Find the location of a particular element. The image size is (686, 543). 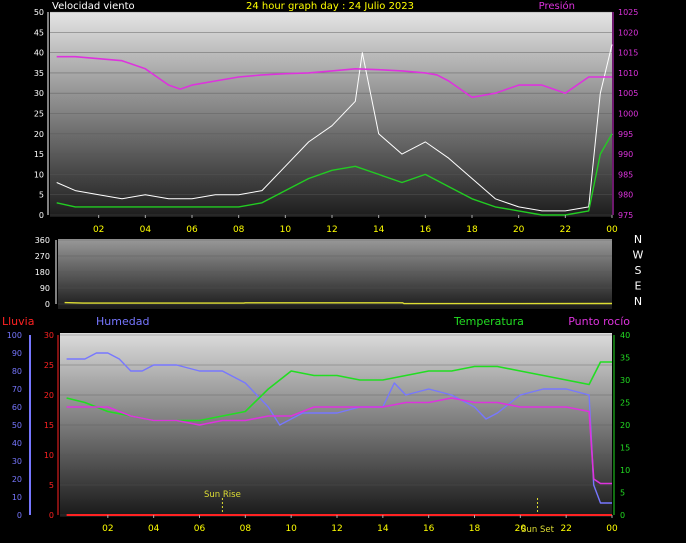

chart-title: 24 hour graph day : 24 Julio 2023 is located at coordinates (330, 6).